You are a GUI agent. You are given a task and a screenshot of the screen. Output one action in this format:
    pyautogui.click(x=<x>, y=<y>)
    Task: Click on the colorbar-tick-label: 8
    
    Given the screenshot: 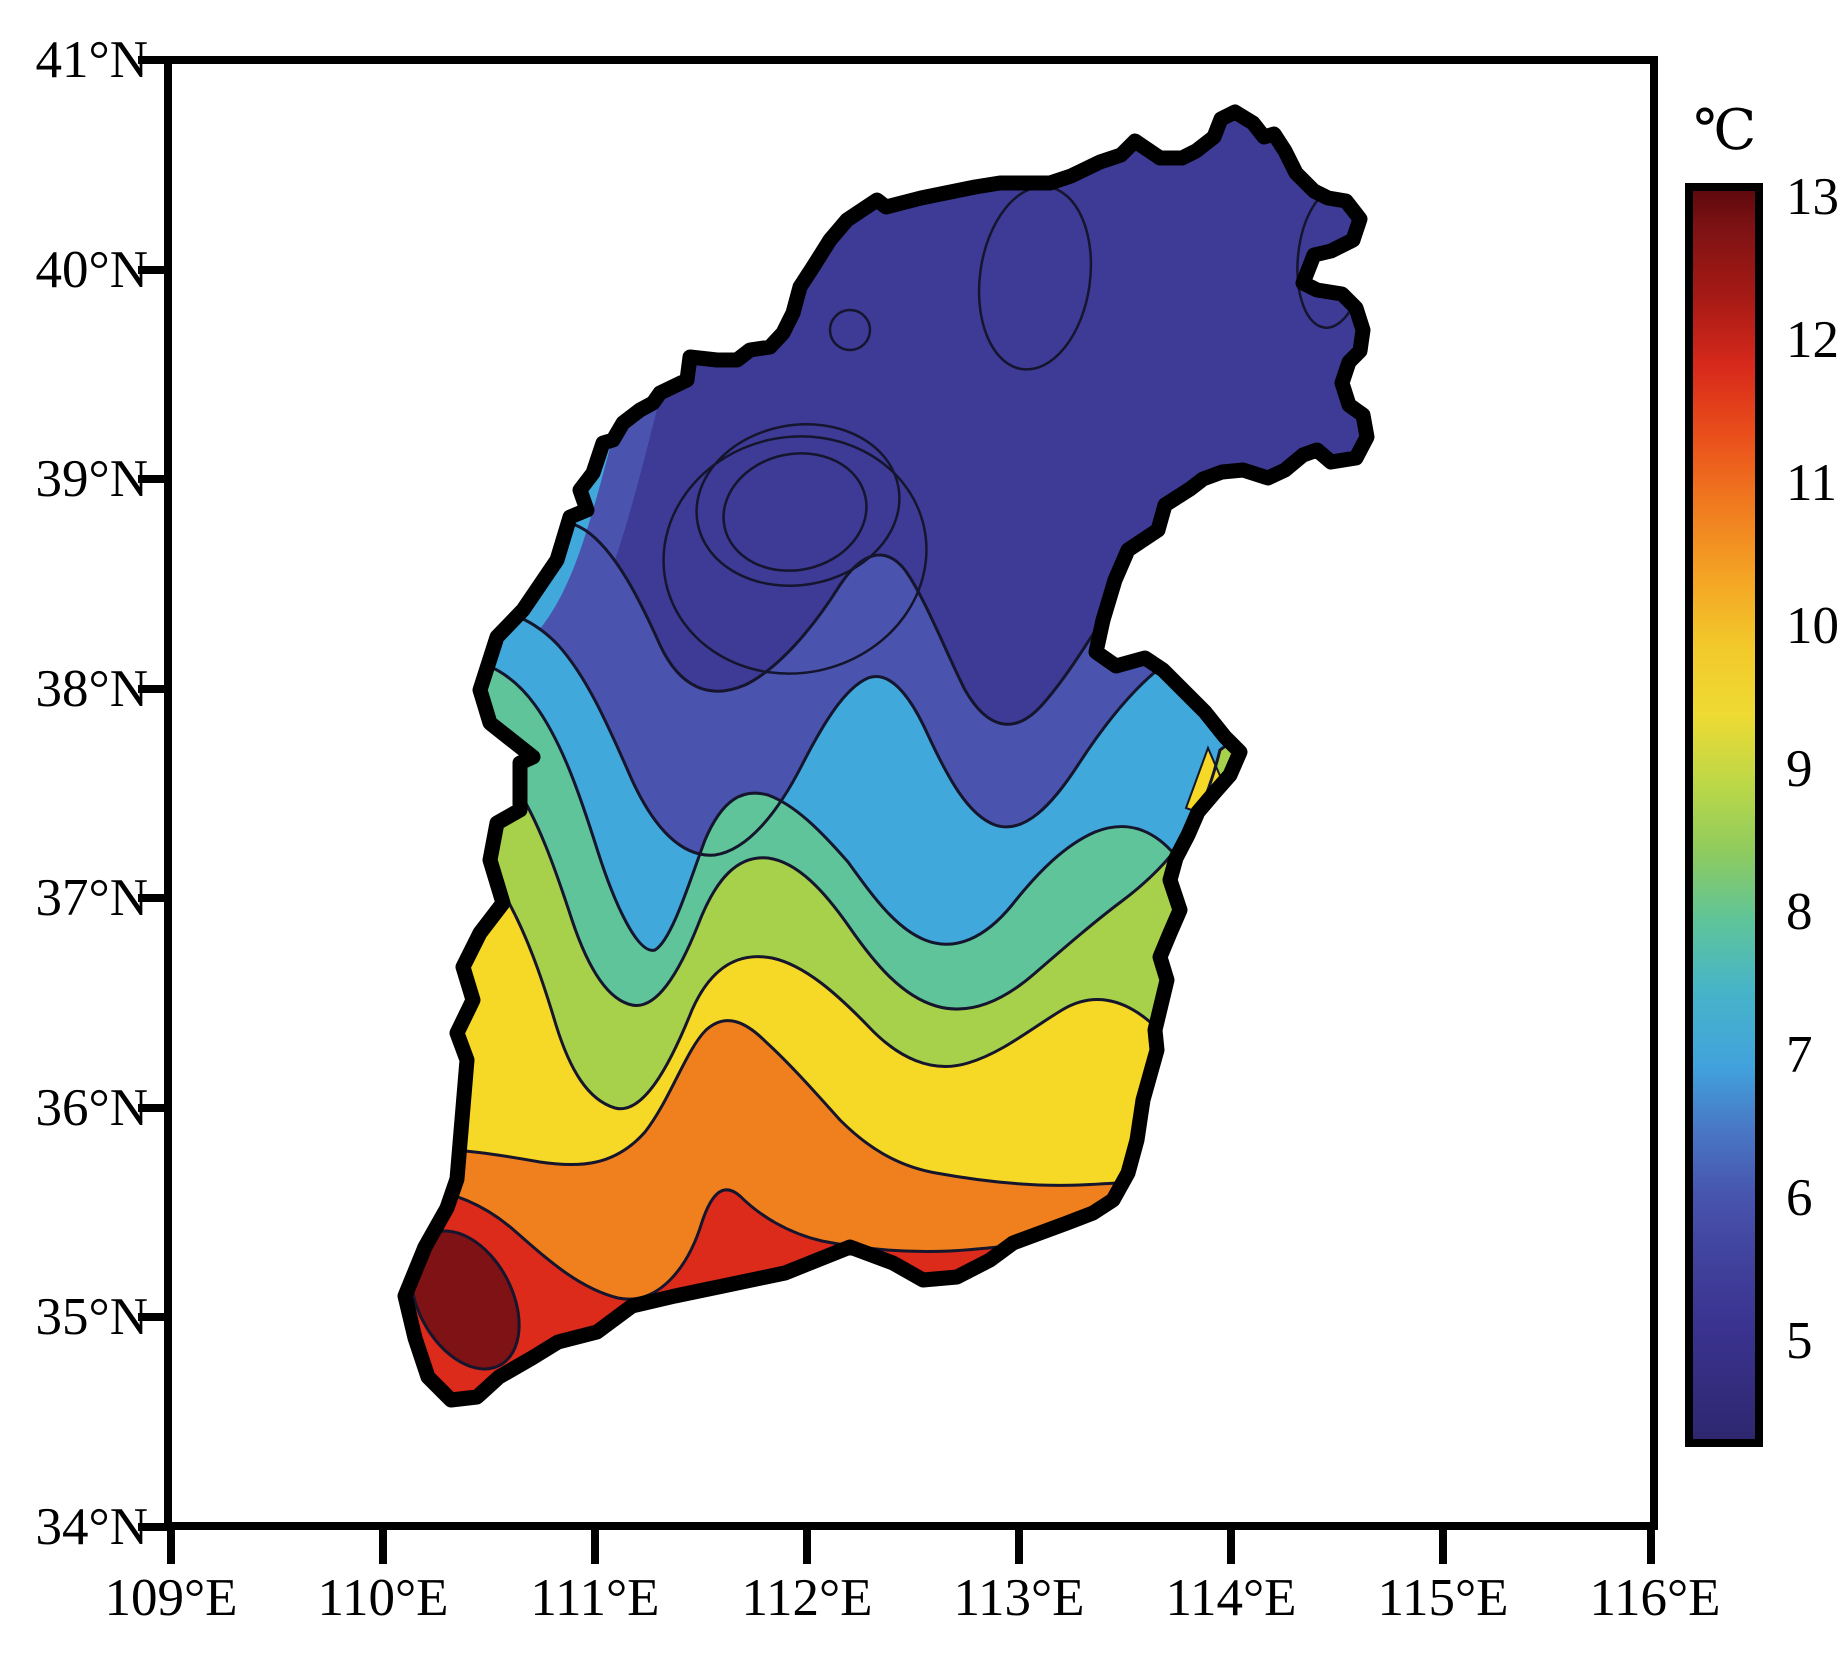 What is the action you would take?
    pyautogui.click(x=1799, y=912)
    